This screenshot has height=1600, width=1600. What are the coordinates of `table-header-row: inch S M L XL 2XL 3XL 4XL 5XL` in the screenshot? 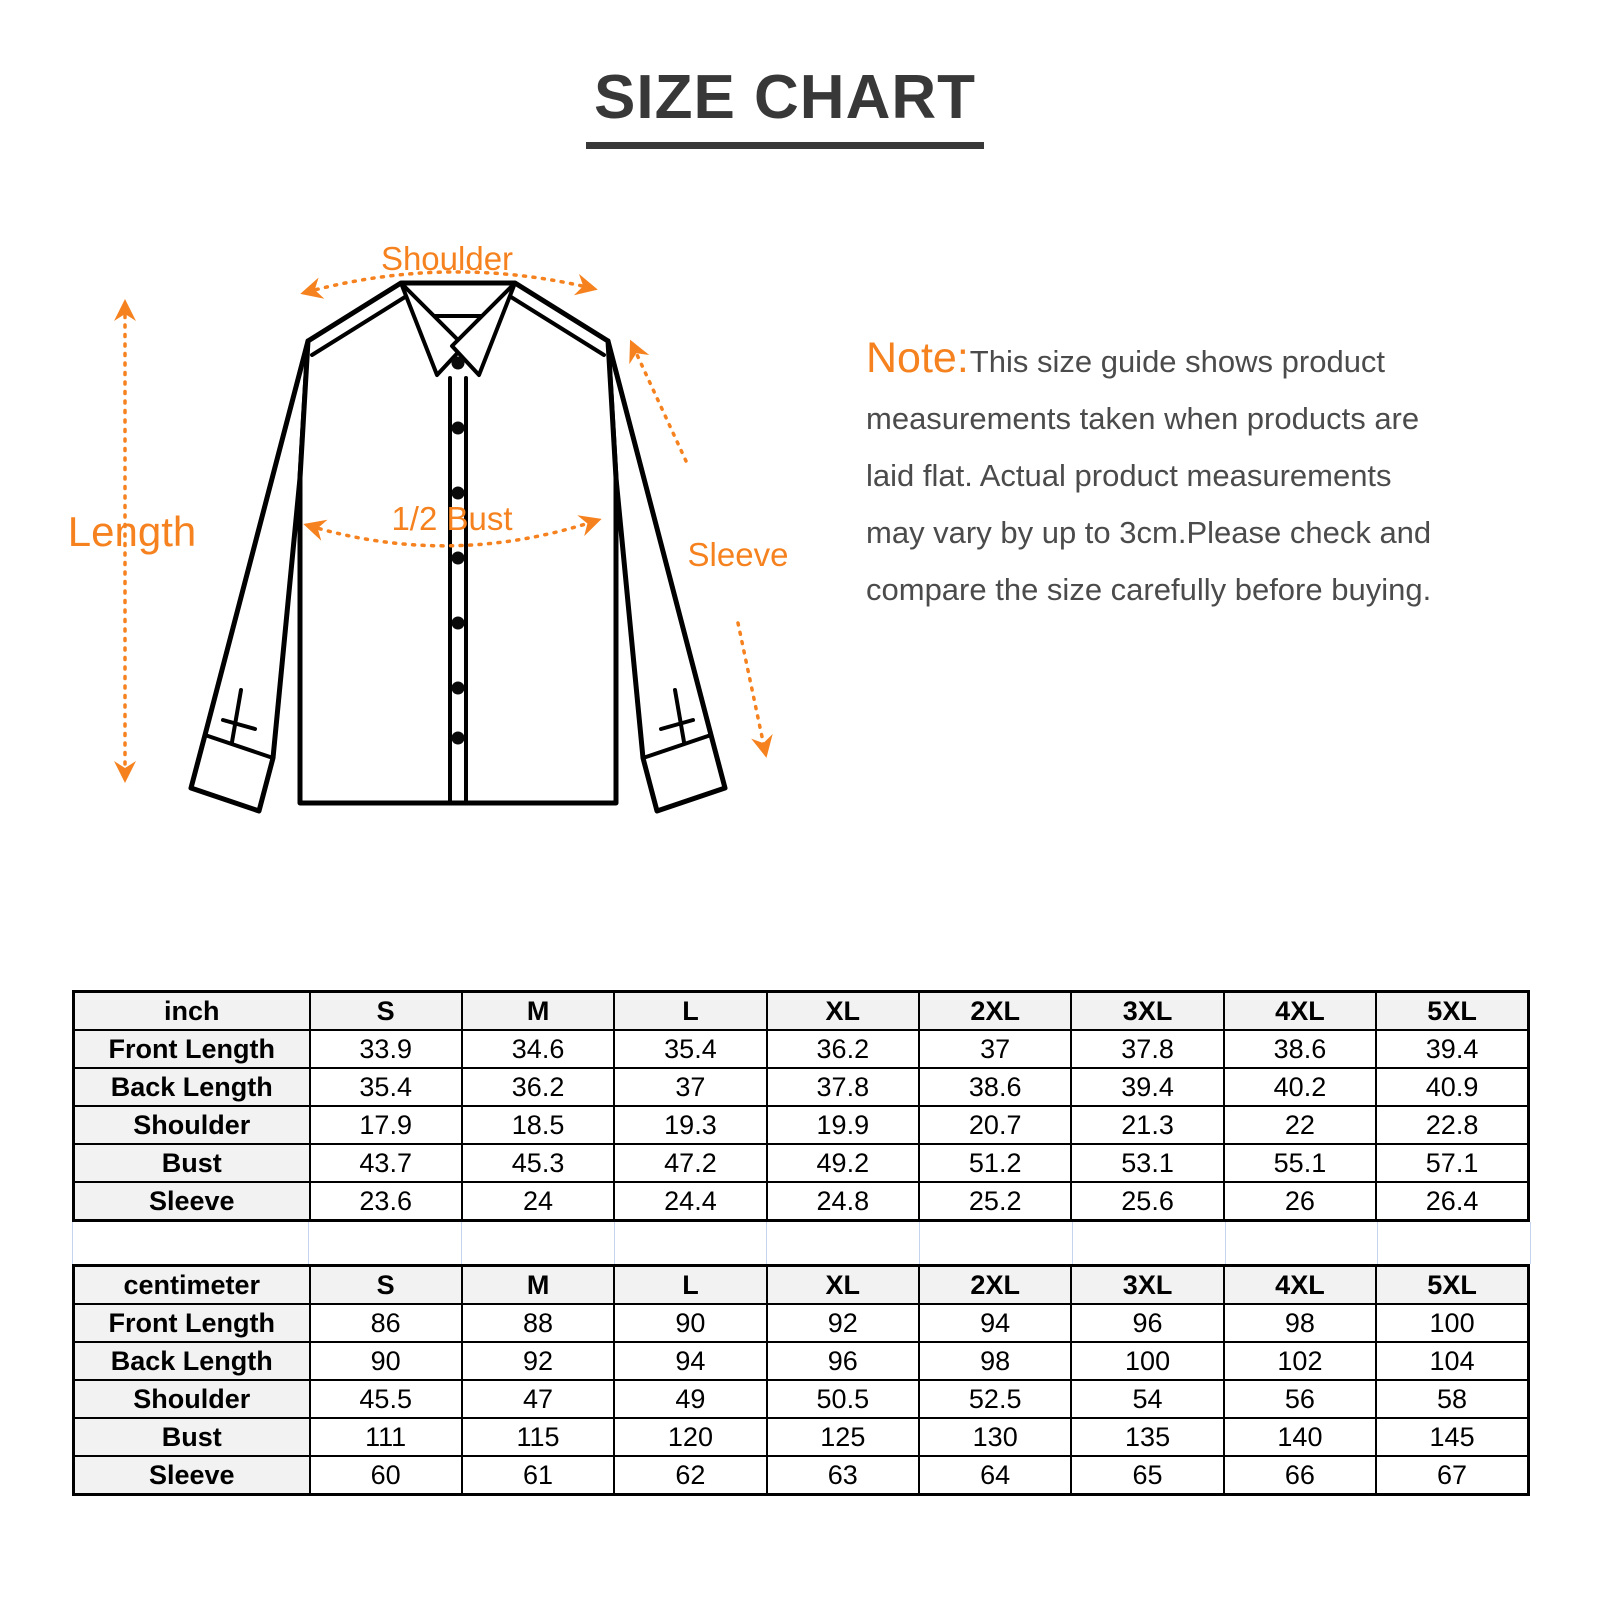 It's located at (801, 1010).